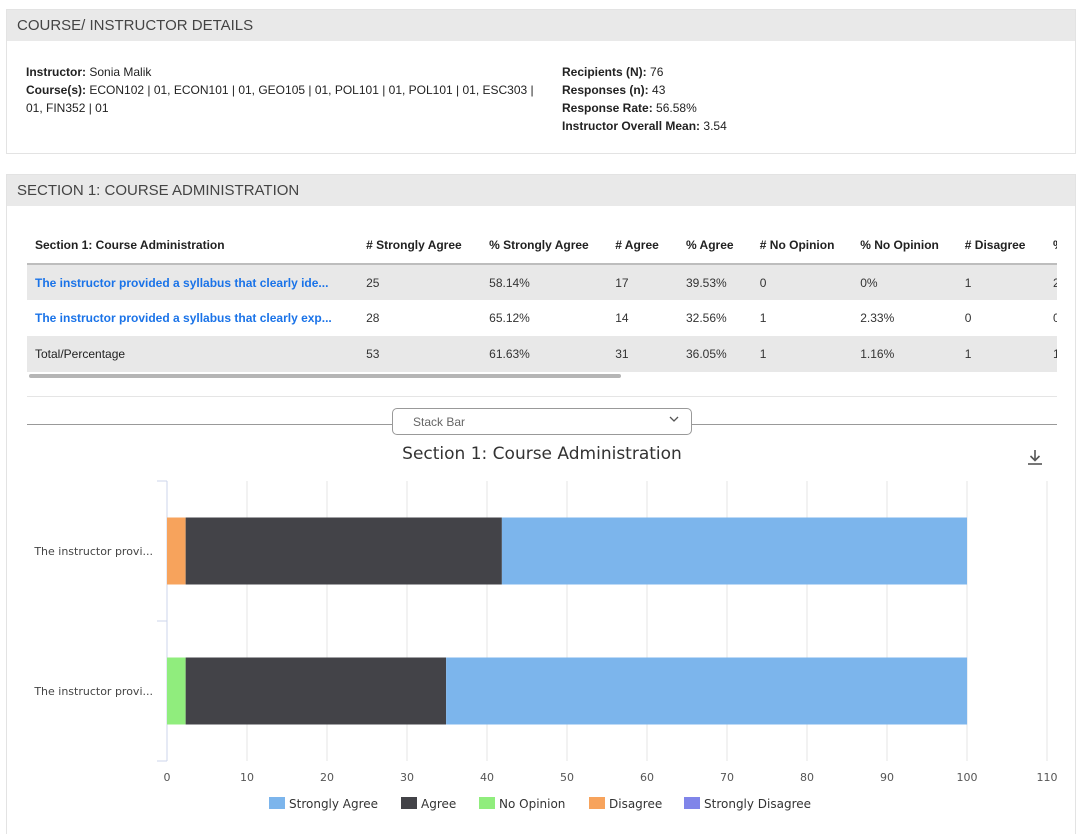 This screenshot has height=834, width=1081. I want to click on chart-type-select: Stack Bar, so click(542, 421).